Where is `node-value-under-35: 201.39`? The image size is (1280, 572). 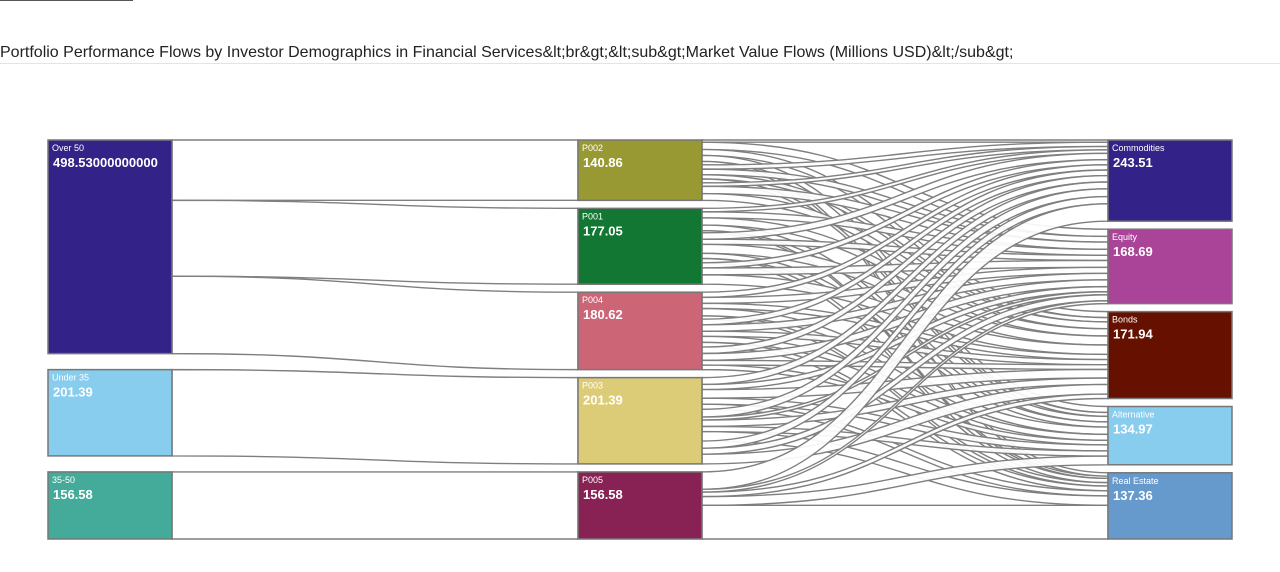 node-value-under-35: 201.39 is located at coordinates (73, 392).